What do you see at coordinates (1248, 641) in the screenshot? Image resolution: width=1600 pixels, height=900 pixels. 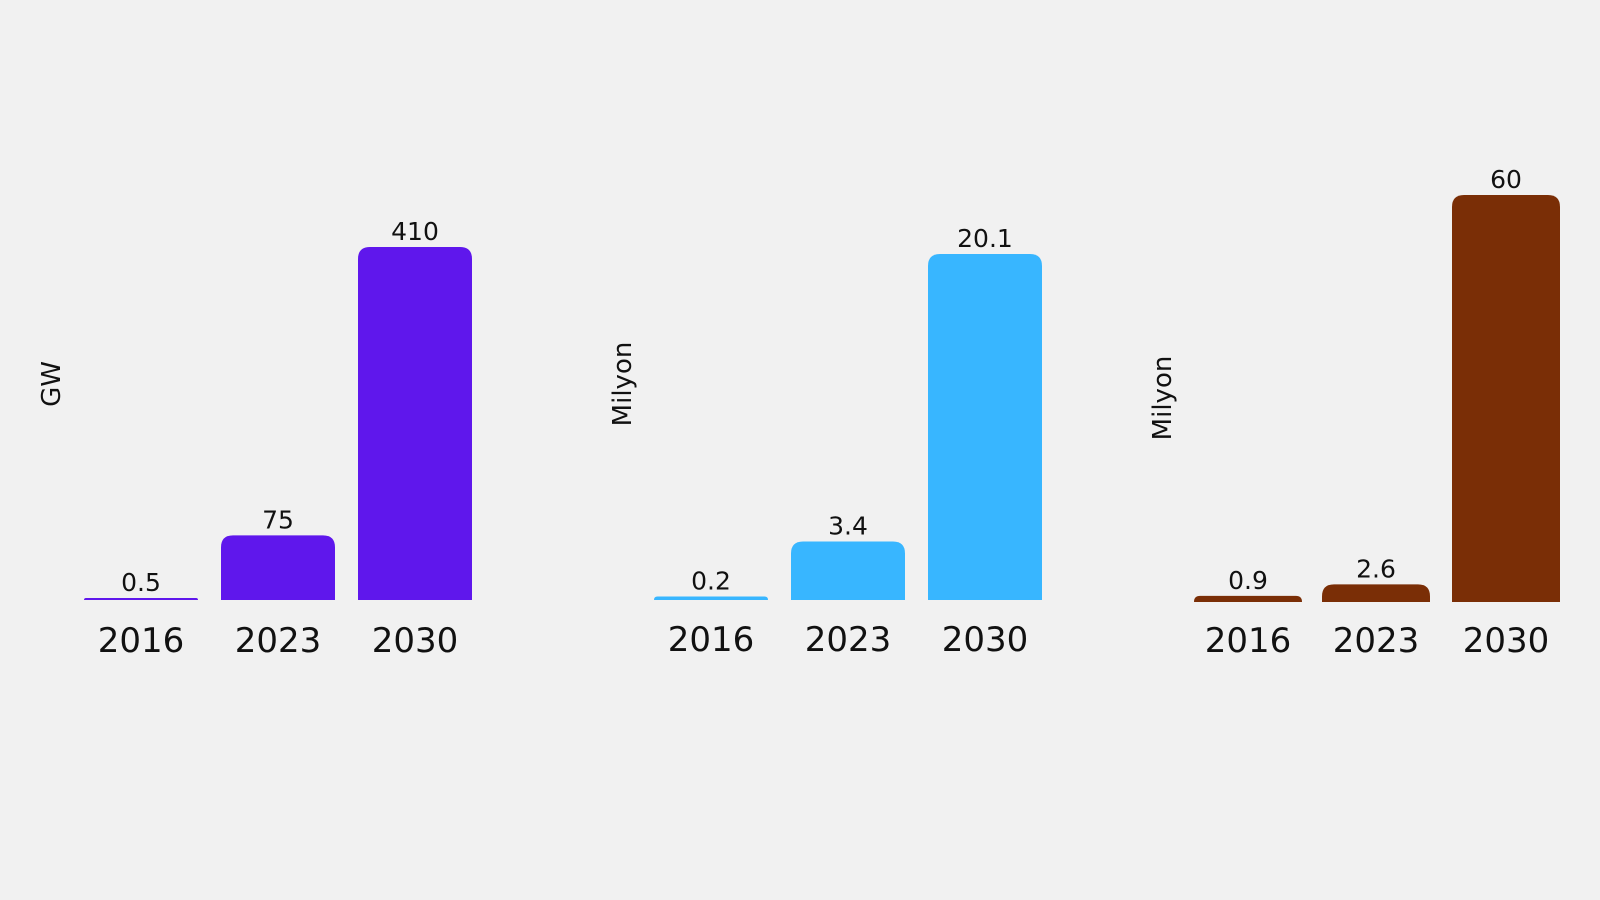 I see `chart-3-x-tick-2016: 2016` at bounding box center [1248, 641].